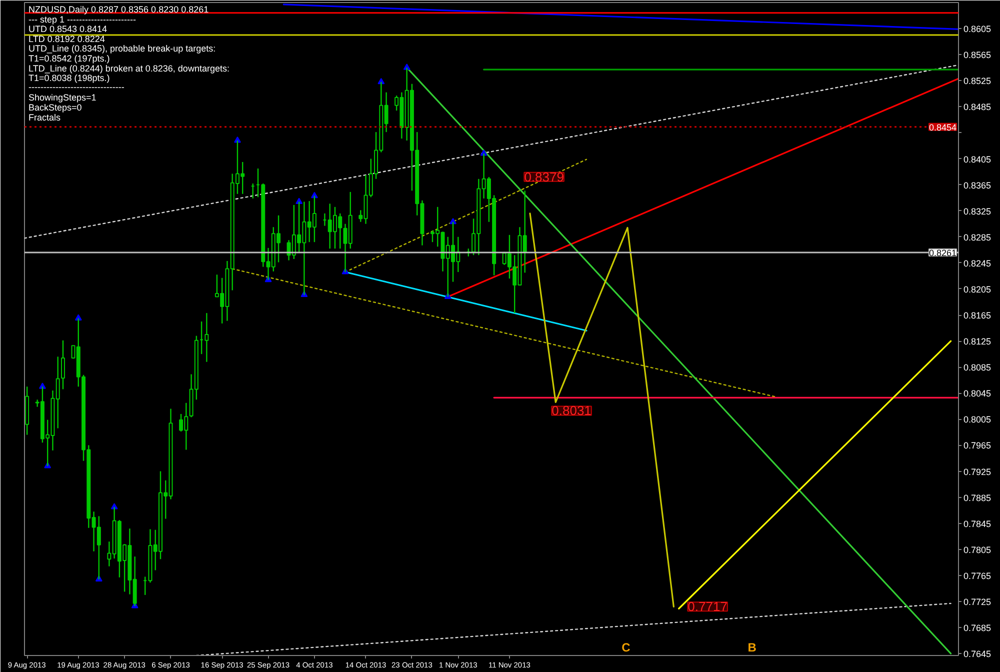 The height and width of the screenshot is (672, 1000). Describe the element at coordinates (978, 159) in the screenshot. I see `y-tick-label: 0.8405` at that location.